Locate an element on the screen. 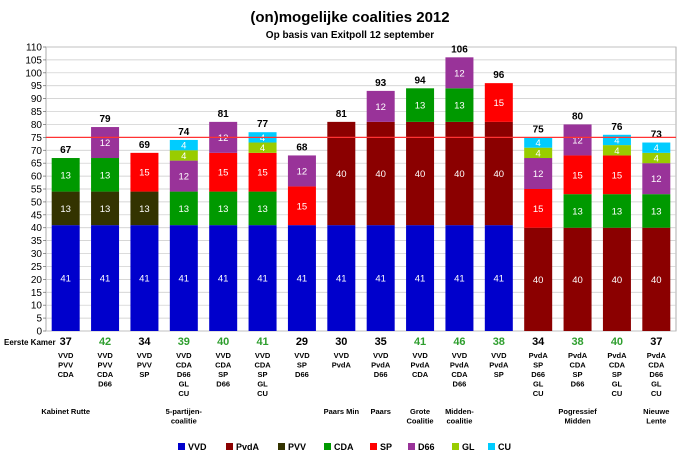  legend: VVD PvdA PVV CDA SP D66 GL CU is located at coordinates (344, 447).